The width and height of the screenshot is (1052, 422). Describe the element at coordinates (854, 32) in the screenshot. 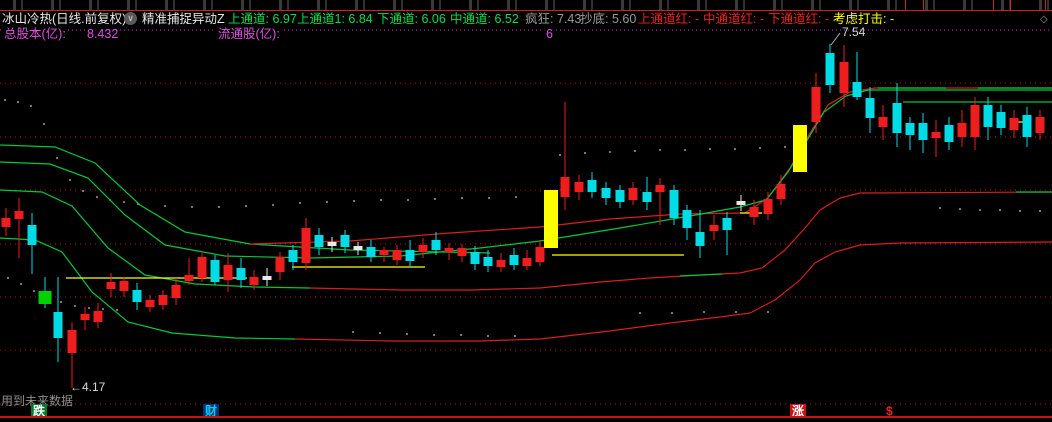

I see `peak-annotation: 7.54` at that location.